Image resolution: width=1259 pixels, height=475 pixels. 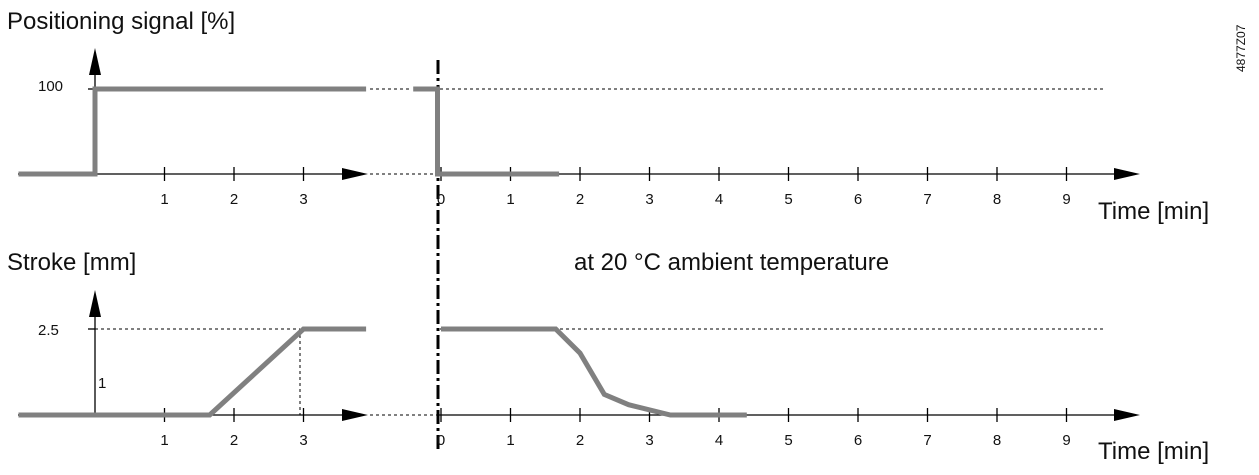 What do you see at coordinates (192, 131) in the screenshot?
I see `series-line-chart0-segment0` at bounding box center [192, 131].